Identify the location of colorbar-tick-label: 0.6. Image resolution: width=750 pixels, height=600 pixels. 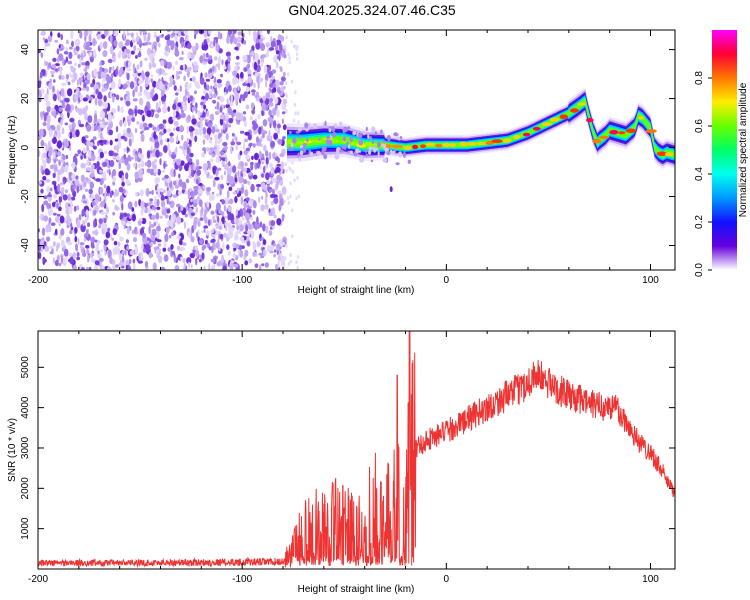
(699, 126).